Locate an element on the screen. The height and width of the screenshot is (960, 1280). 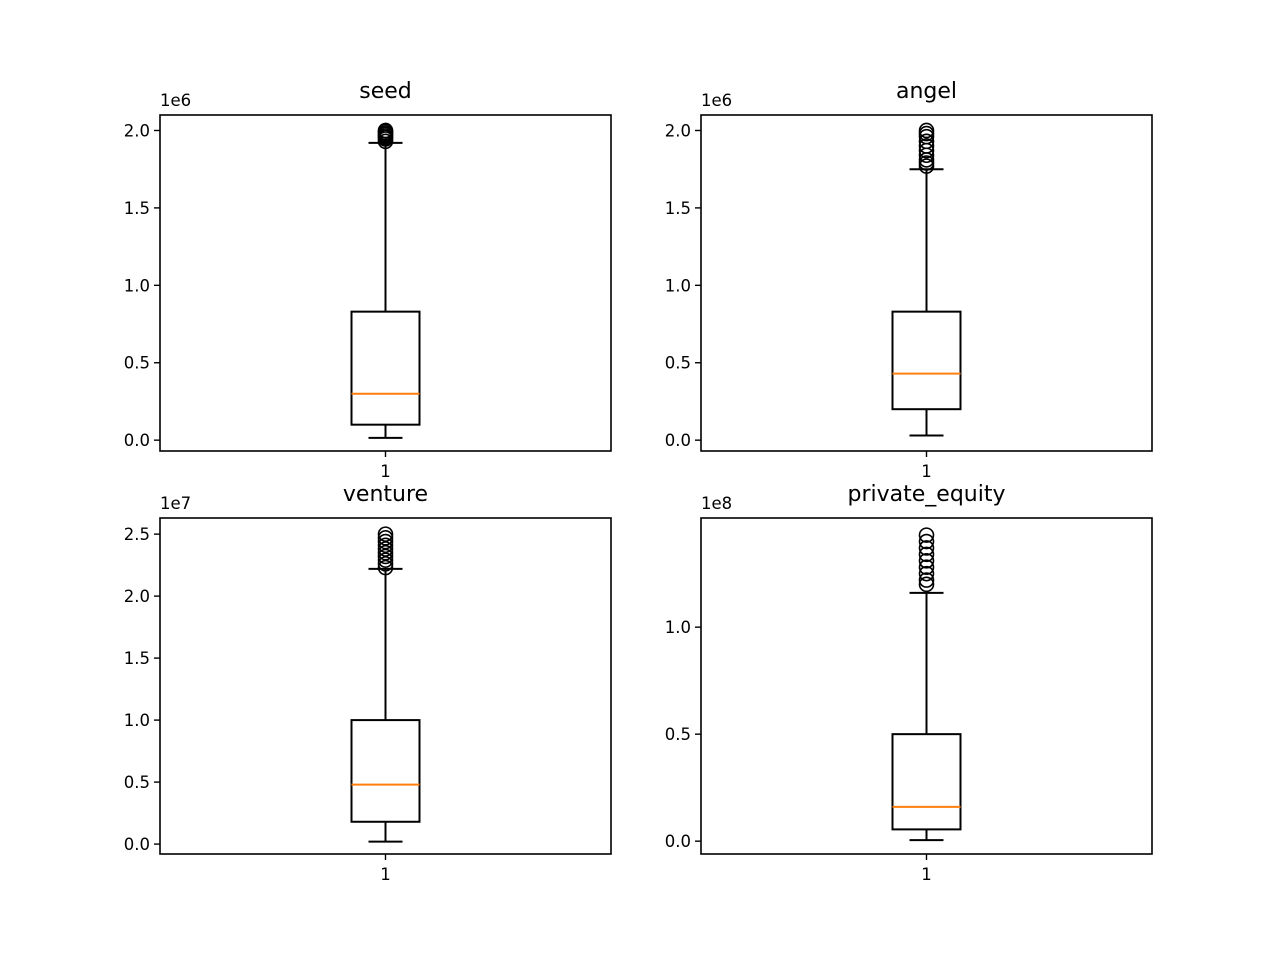
subplot-title: angel is located at coordinates (926, 91).